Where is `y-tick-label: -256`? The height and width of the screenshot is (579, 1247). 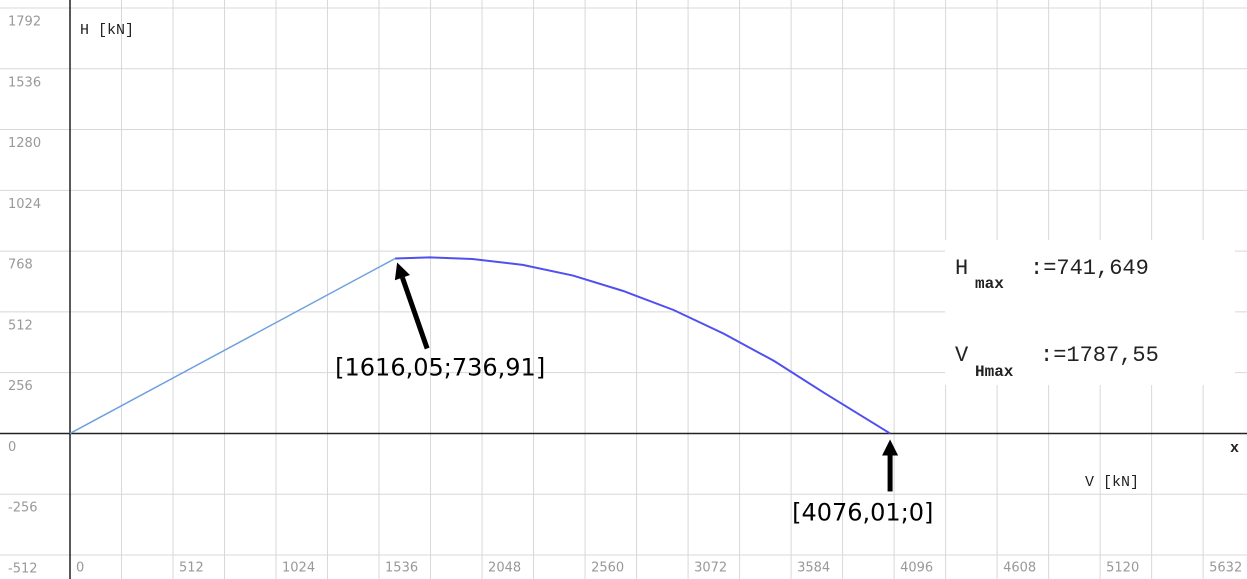
y-tick-label: -256 is located at coordinates (23, 508).